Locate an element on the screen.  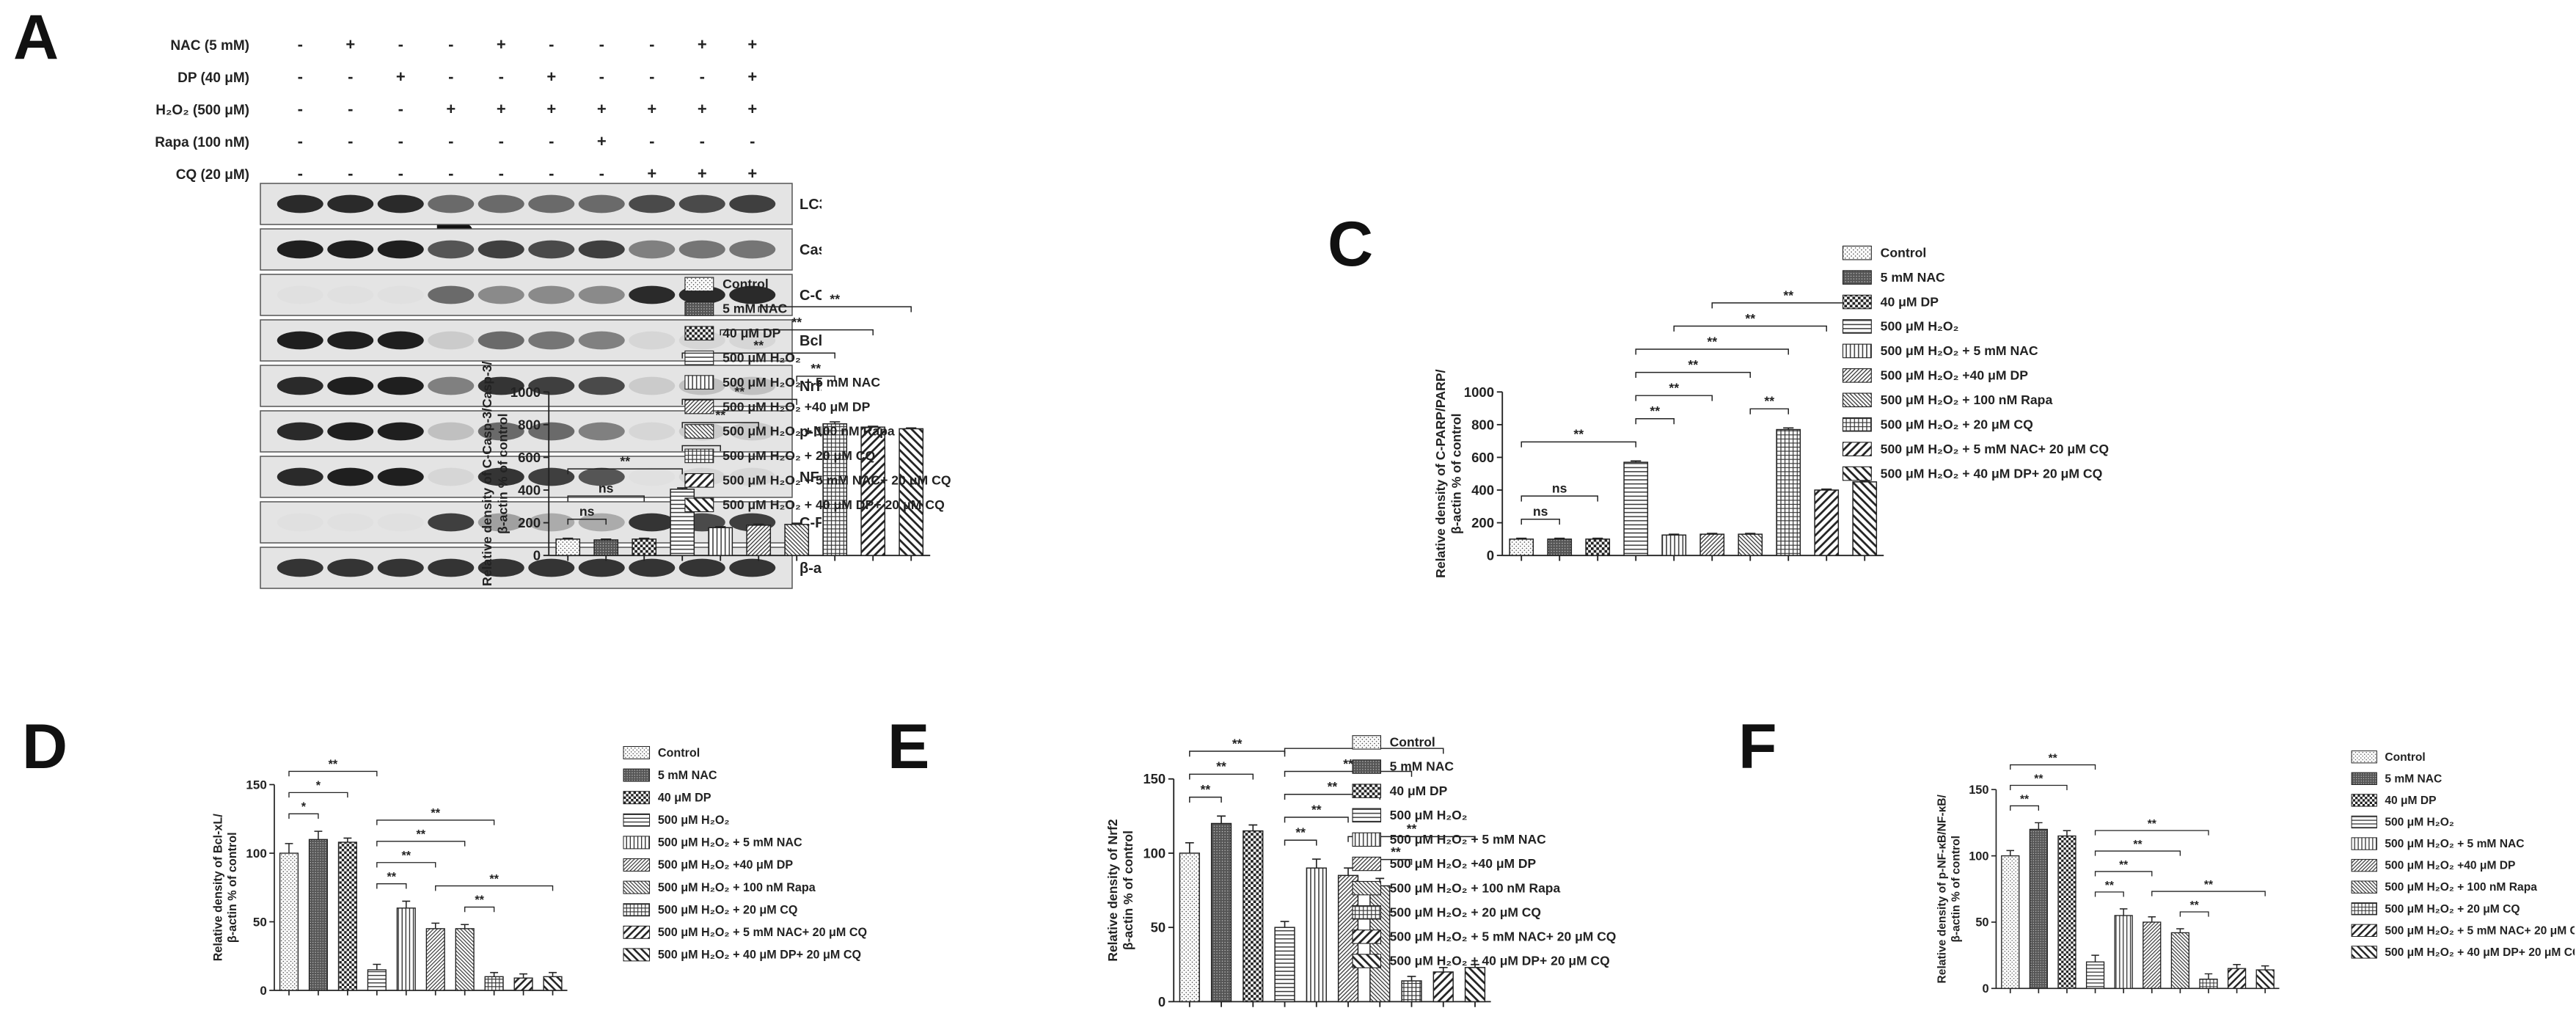
y-tick-label: 150 is located at coordinates (256, 785).